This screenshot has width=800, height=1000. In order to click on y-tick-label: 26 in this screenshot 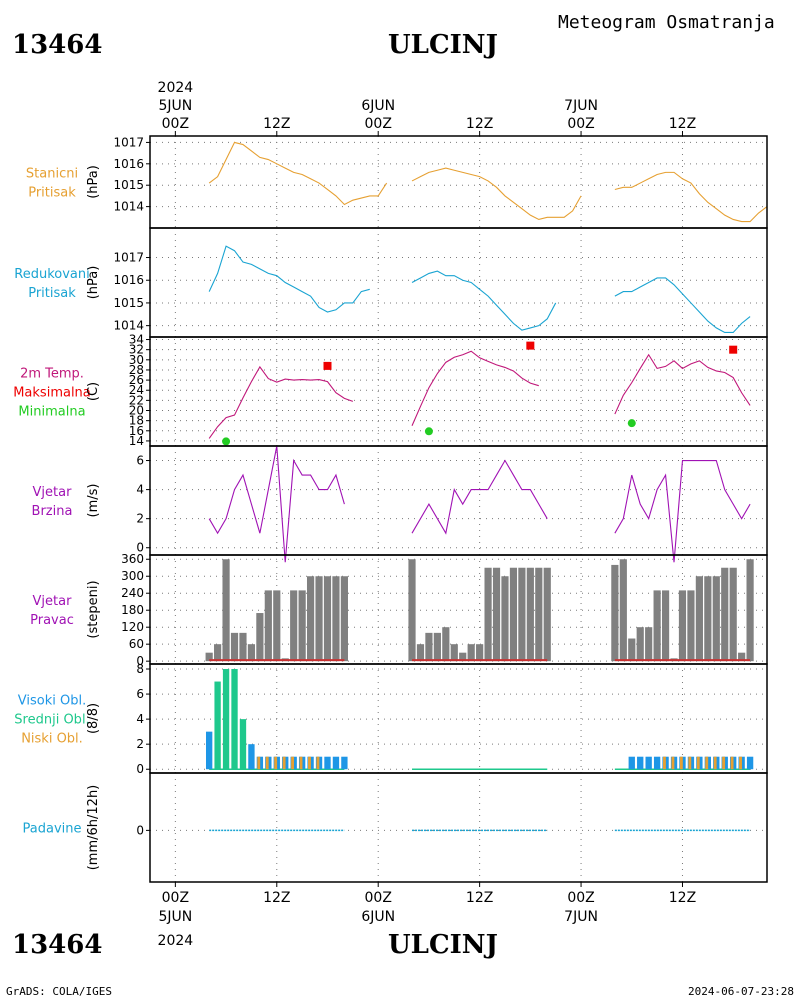, I will do `click(136, 380)`.